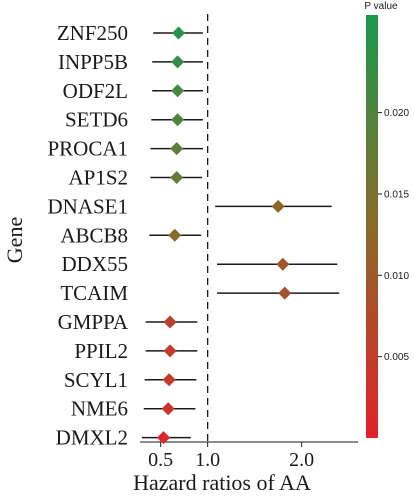 This screenshot has width=414, height=500. What do you see at coordinates (136, 351) in the screenshot?
I see `forest-row: PPIL2` at bounding box center [136, 351].